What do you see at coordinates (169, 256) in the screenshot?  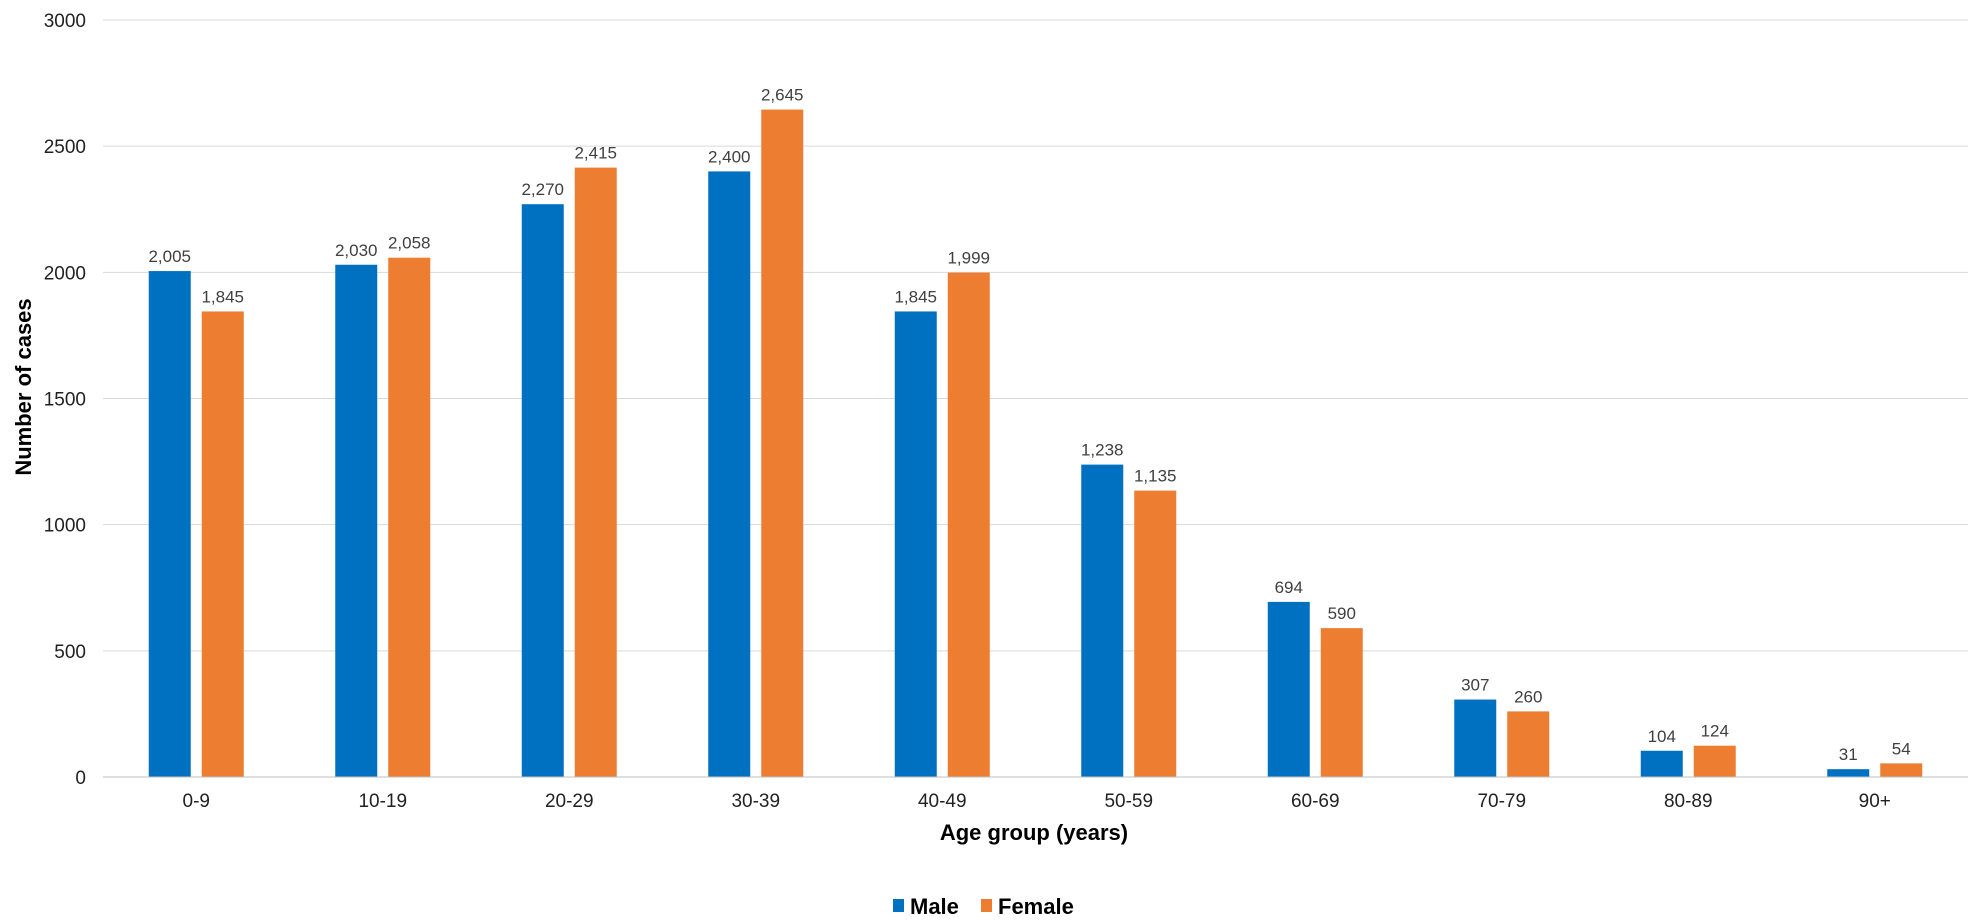 I see `data-label-male-0-9: 2,005` at bounding box center [169, 256].